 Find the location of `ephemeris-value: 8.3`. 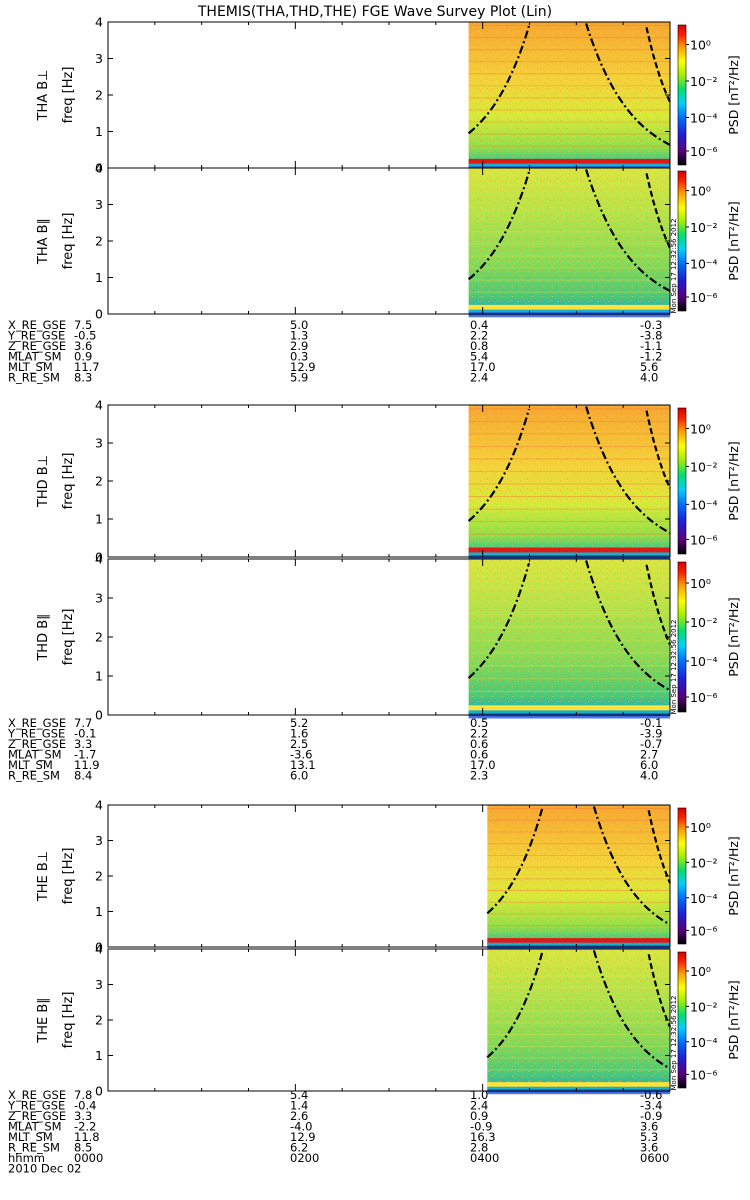

ephemeris-value: 8.3 is located at coordinates (83, 378).